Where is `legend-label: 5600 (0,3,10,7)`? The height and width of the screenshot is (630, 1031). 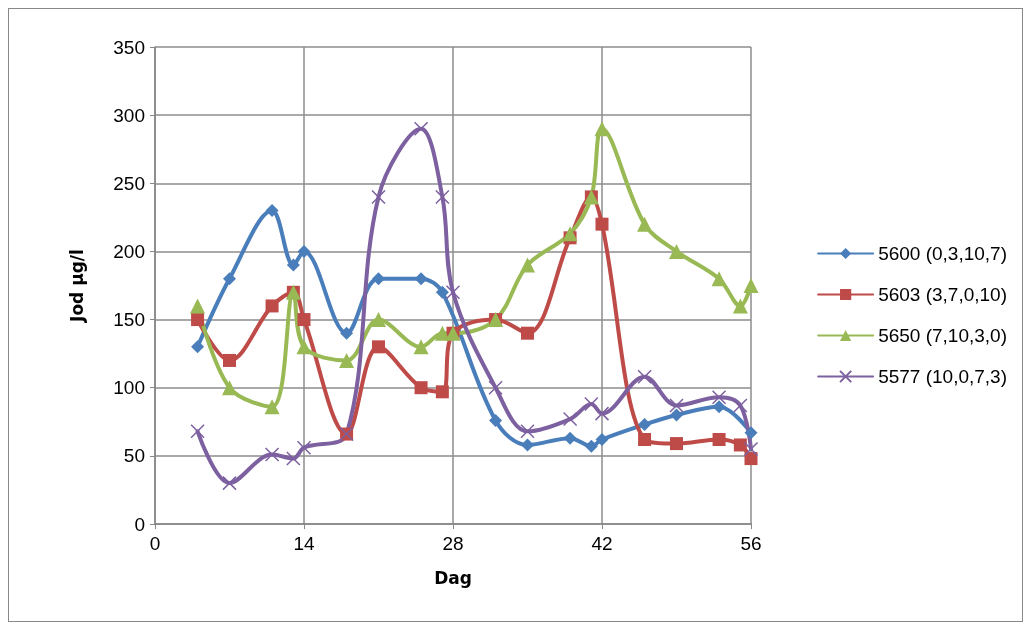 legend-label: 5600 (0,3,10,7) is located at coordinates (942, 253).